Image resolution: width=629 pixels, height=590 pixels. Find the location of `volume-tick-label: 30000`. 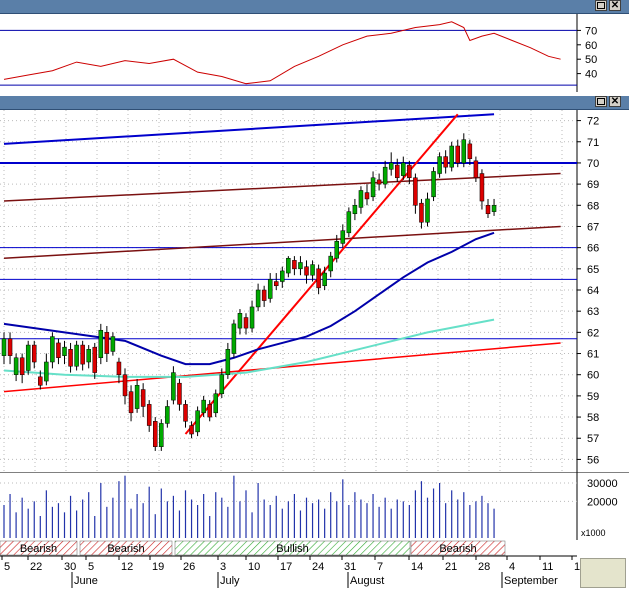

volume-tick-label: 30000 is located at coordinates (602, 484).